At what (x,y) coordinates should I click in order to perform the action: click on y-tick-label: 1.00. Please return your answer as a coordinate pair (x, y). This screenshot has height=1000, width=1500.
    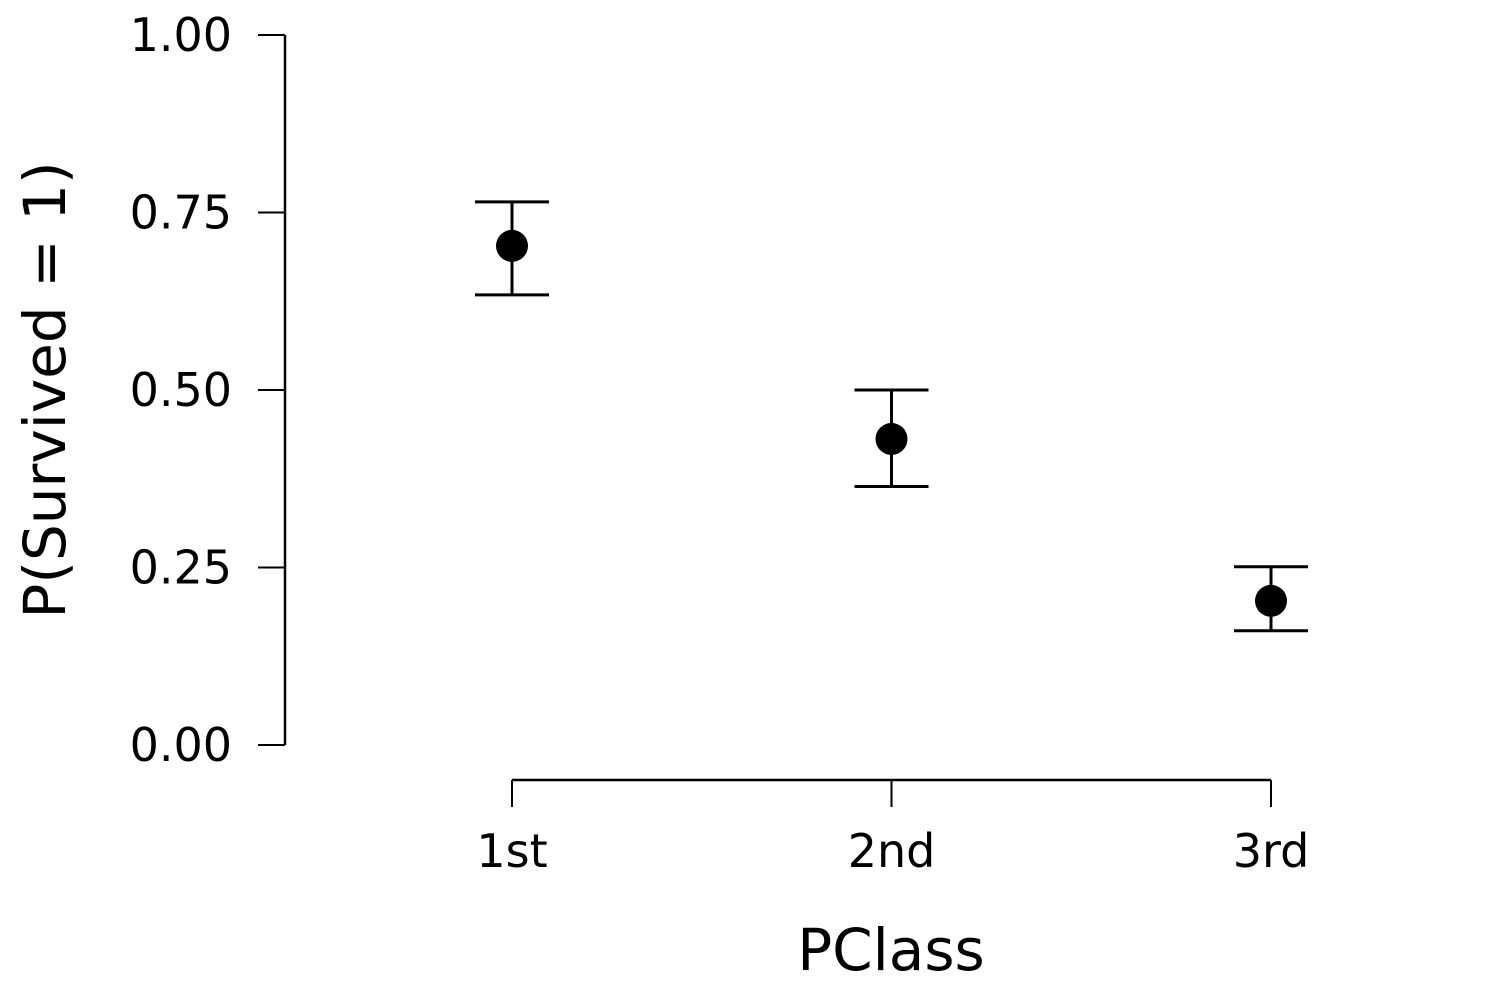
    Looking at the image, I should click on (181, 35).